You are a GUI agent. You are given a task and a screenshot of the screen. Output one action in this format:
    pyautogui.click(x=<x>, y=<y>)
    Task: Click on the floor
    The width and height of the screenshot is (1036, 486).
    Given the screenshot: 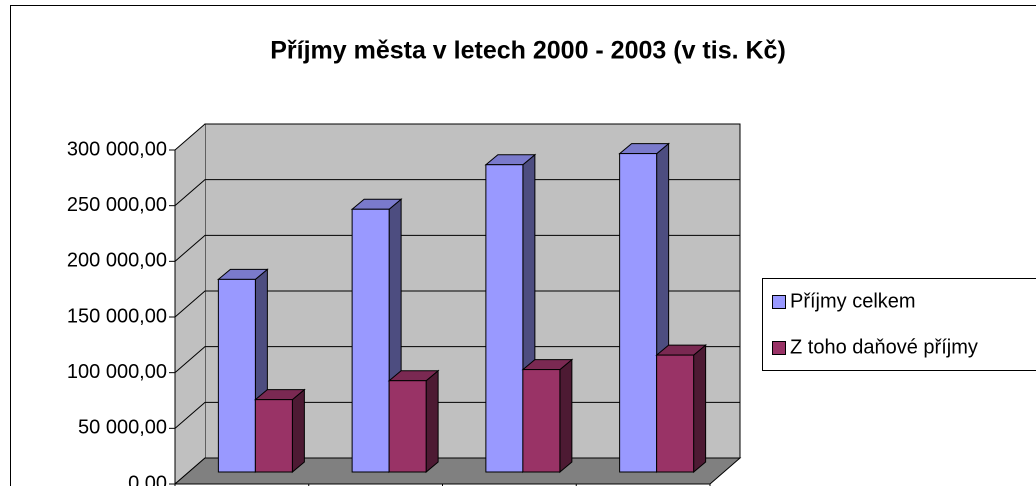 What is the action you would take?
    pyautogui.click(x=457, y=471)
    